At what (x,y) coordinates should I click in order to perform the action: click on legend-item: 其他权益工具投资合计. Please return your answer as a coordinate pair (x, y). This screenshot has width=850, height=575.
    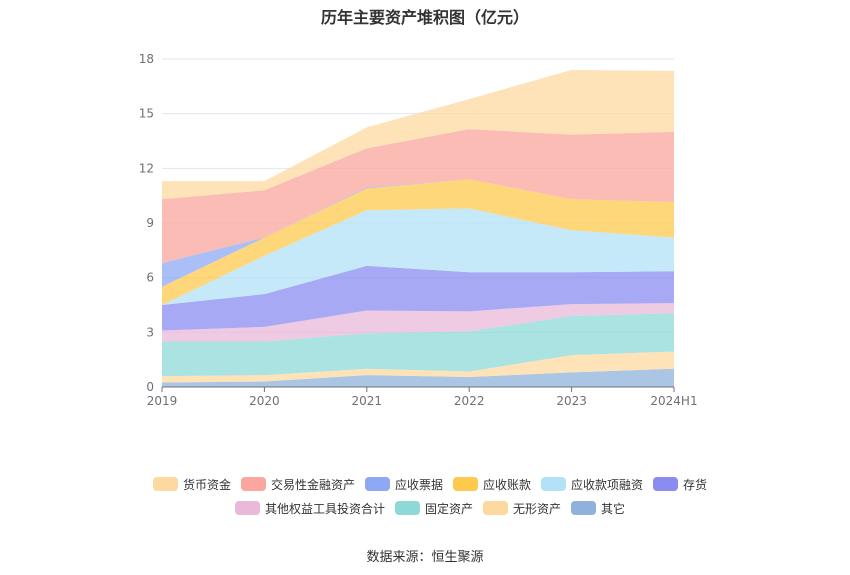
    Looking at the image, I should click on (309, 508).